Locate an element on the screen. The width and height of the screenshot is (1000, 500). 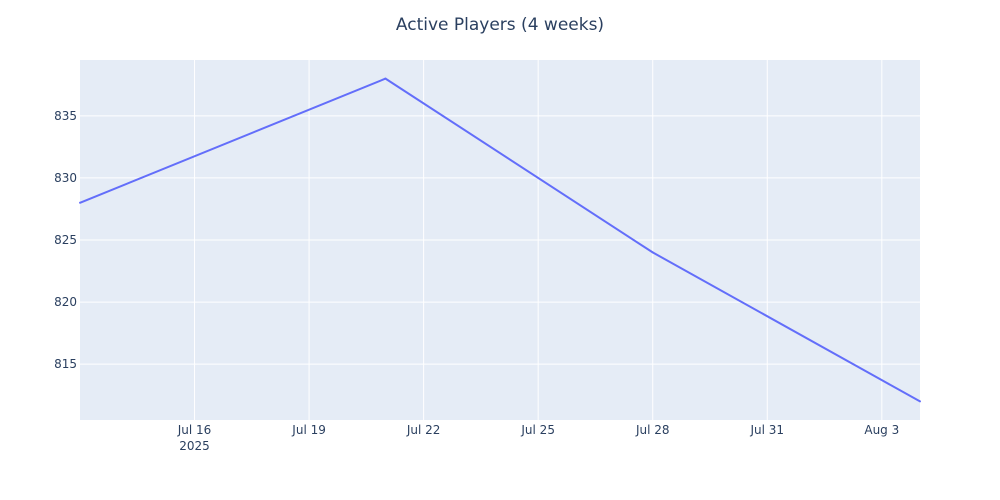
x-tick-label: Jul 28 is located at coordinates (652, 430).